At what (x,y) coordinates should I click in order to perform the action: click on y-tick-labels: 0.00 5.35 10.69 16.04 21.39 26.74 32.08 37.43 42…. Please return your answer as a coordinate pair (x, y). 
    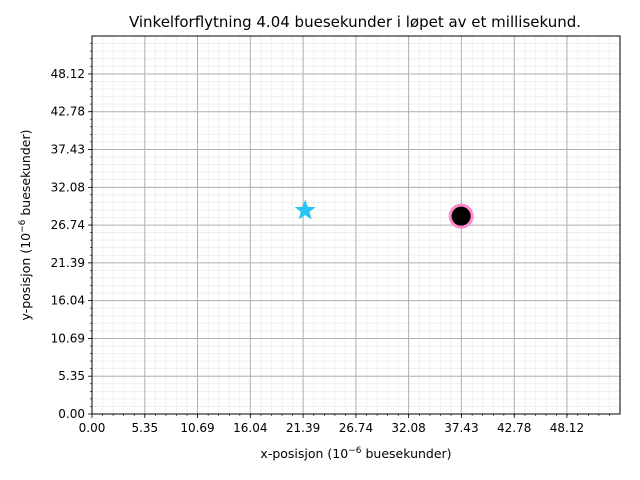
    Looking at the image, I should click on (68, 244).